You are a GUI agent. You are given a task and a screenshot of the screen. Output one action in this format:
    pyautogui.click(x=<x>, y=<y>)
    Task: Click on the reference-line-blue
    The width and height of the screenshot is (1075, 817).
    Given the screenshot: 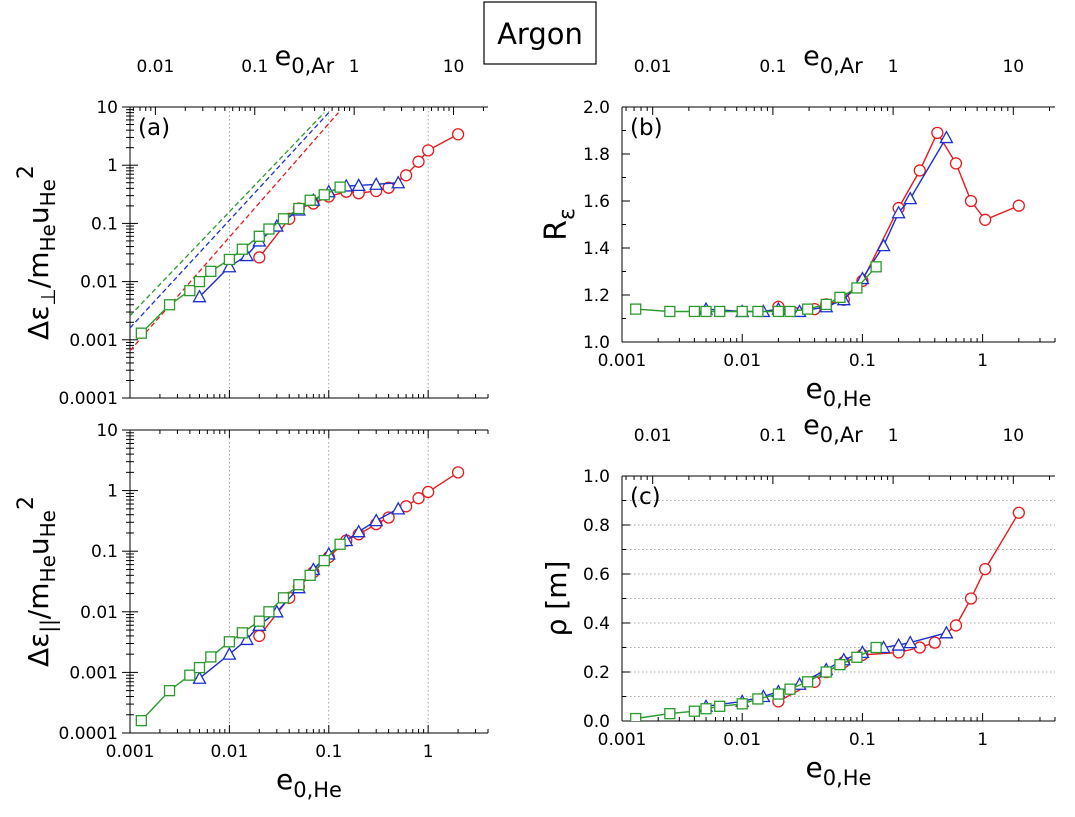 What is the action you would take?
    pyautogui.click(x=230, y=220)
    